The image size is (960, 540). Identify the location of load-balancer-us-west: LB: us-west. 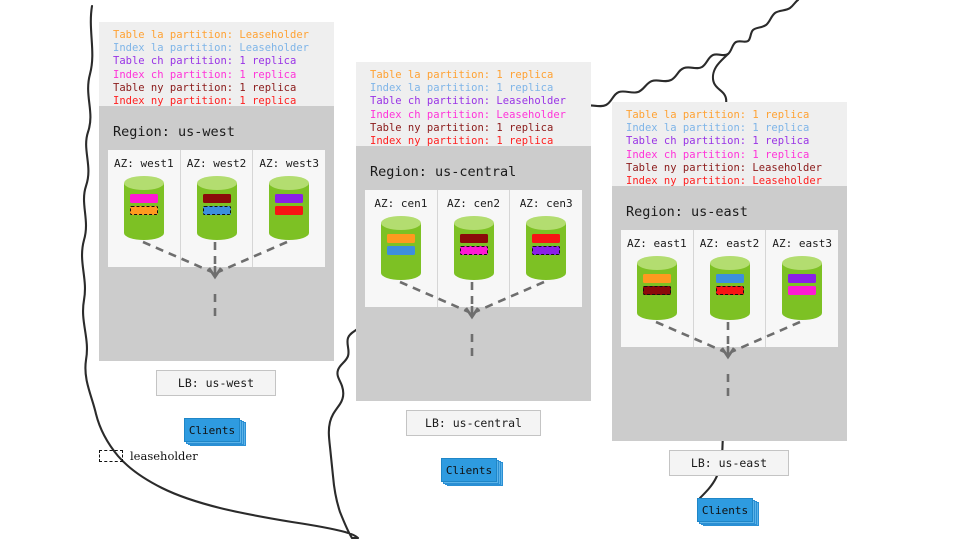
(216, 383).